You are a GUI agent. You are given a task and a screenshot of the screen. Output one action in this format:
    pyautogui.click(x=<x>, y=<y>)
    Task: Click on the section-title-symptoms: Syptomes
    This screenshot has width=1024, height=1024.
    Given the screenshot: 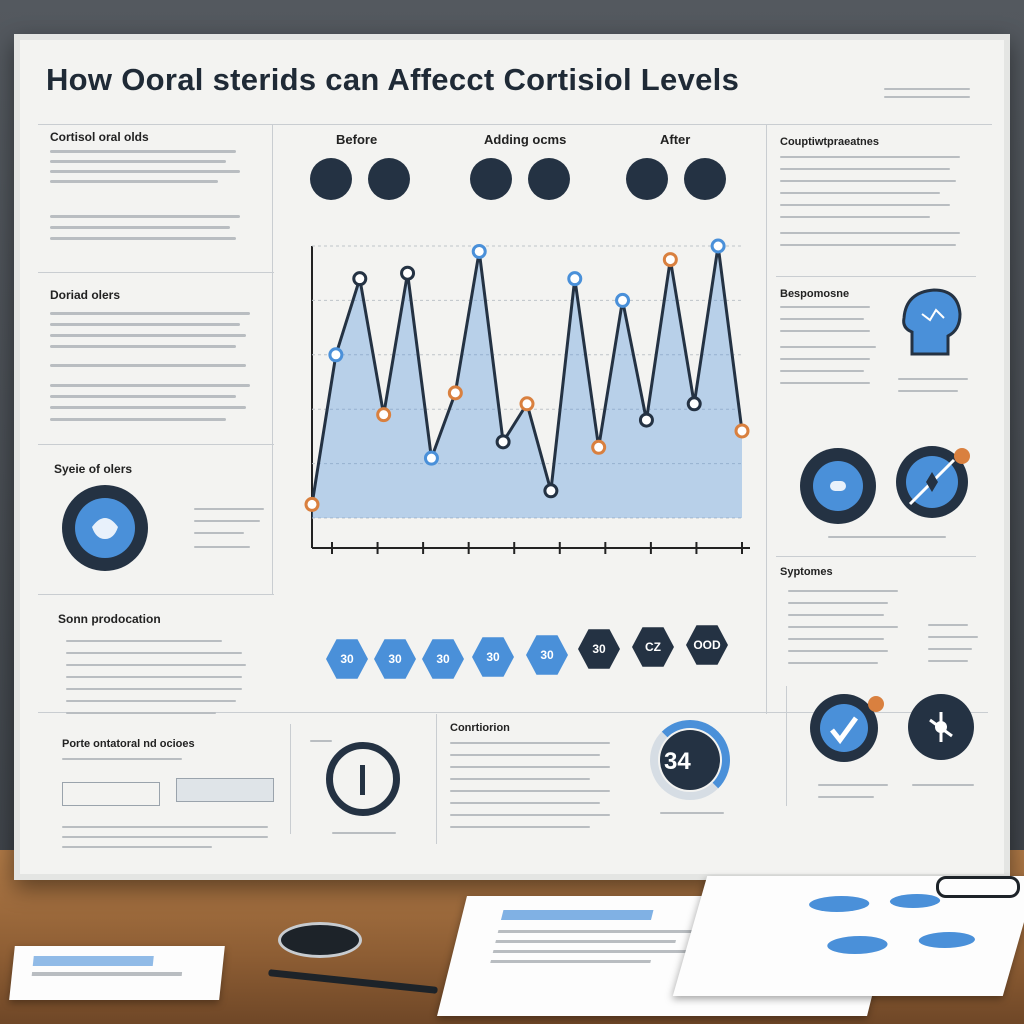 What is the action you would take?
    pyautogui.click(x=806, y=572)
    